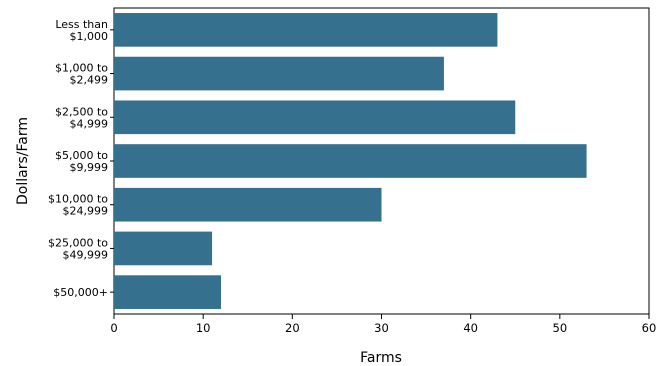  What do you see at coordinates (23, 161) in the screenshot?
I see `y-axis-title: Dollars/Farm` at bounding box center [23, 161].